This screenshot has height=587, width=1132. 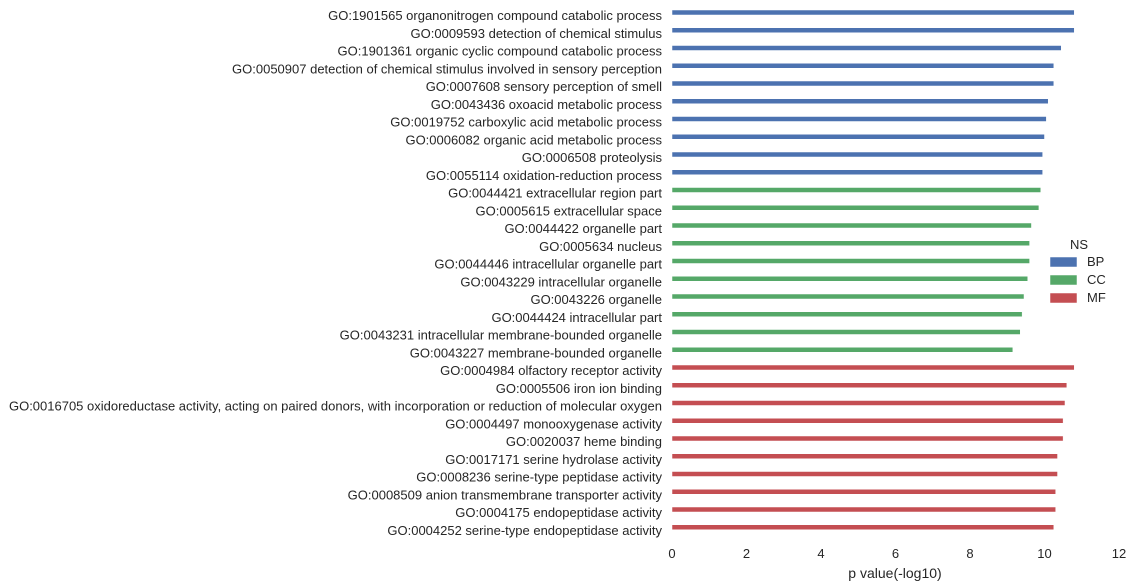 What do you see at coordinates (820, 553) in the screenshot?
I see `x-tick-label: 4` at bounding box center [820, 553].